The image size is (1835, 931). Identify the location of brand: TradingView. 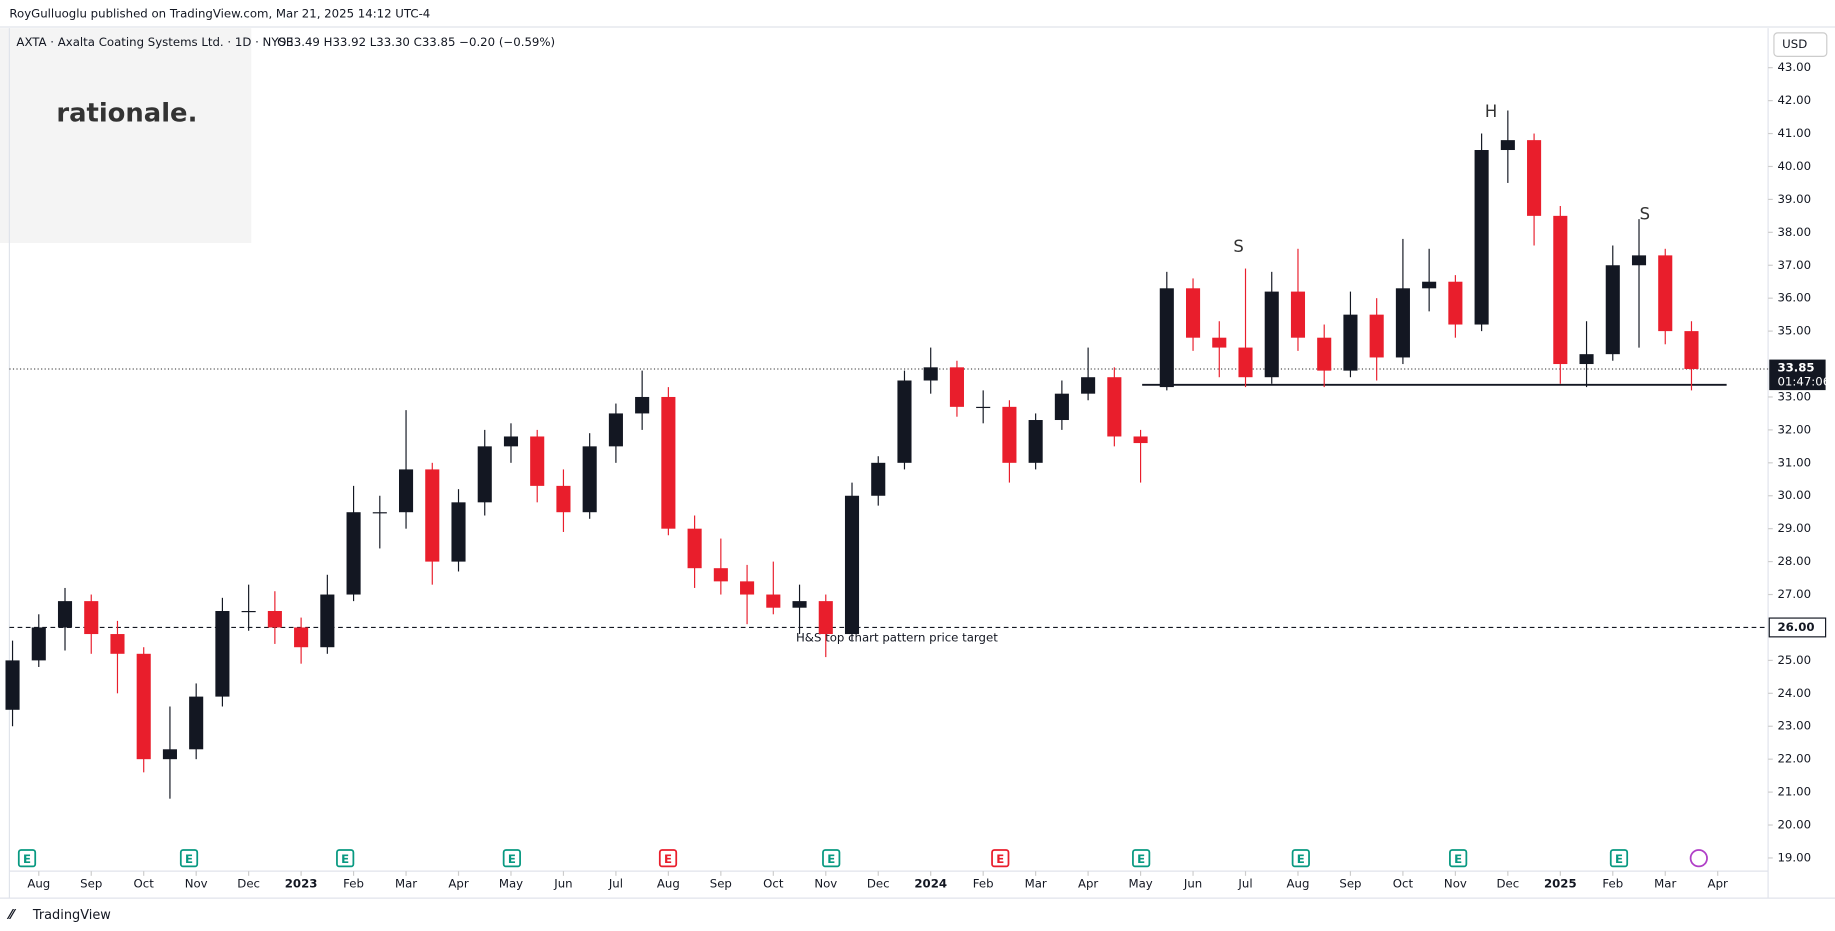
(71, 915).